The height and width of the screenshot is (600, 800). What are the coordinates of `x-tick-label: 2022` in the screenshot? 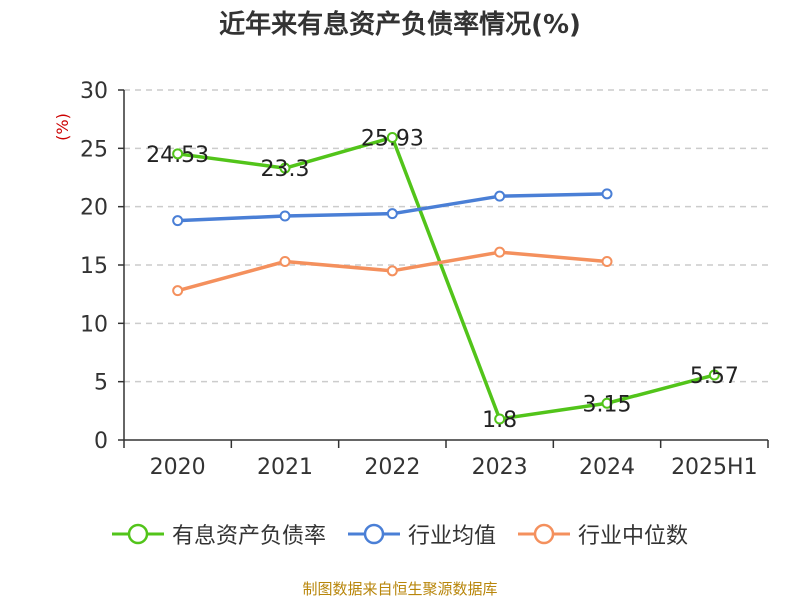 It's located at (392, 467).